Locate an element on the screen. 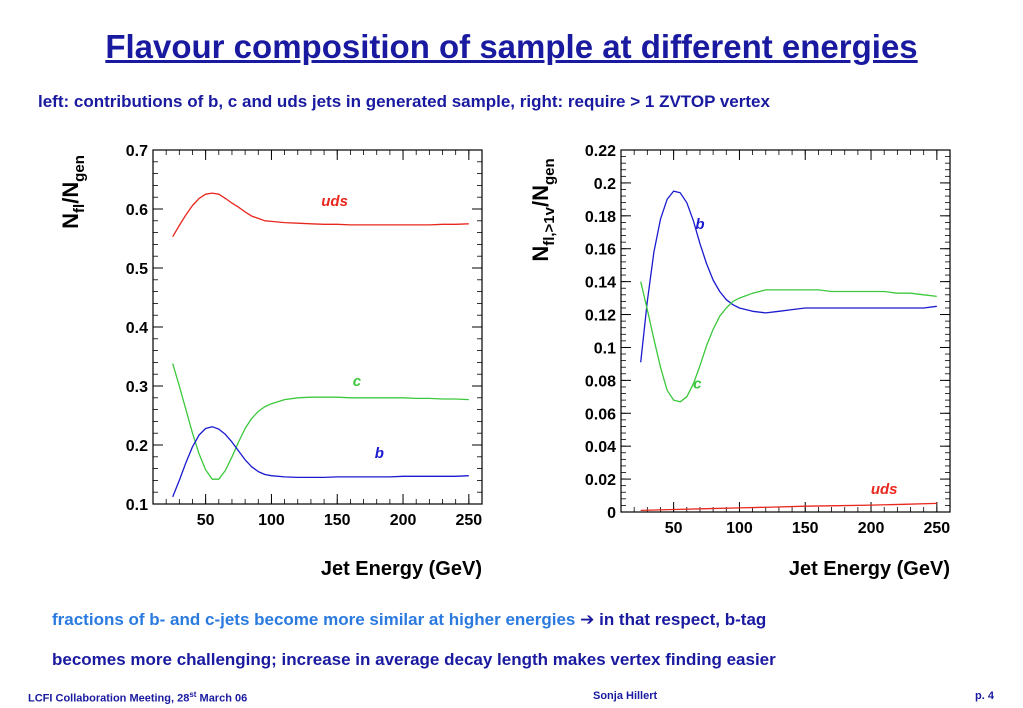 The width and height of the screenshot is (1023, 708). y-axis-label: Nfl,>1v/Ngen is located at coordinates (543, 209).